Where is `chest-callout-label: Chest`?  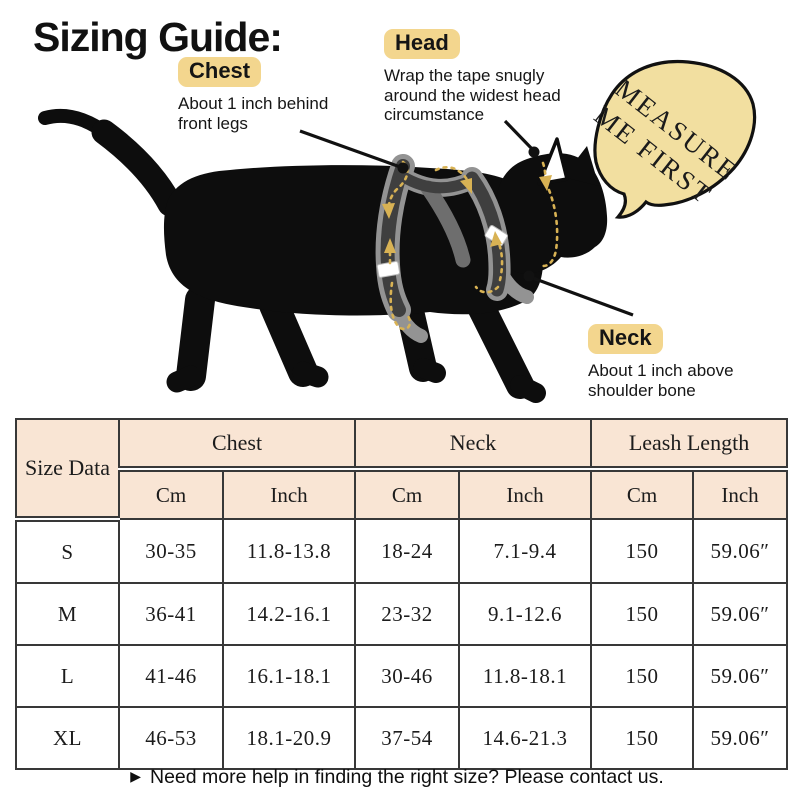
chest-callout-label: Chest is located at coordinates (220, 72).